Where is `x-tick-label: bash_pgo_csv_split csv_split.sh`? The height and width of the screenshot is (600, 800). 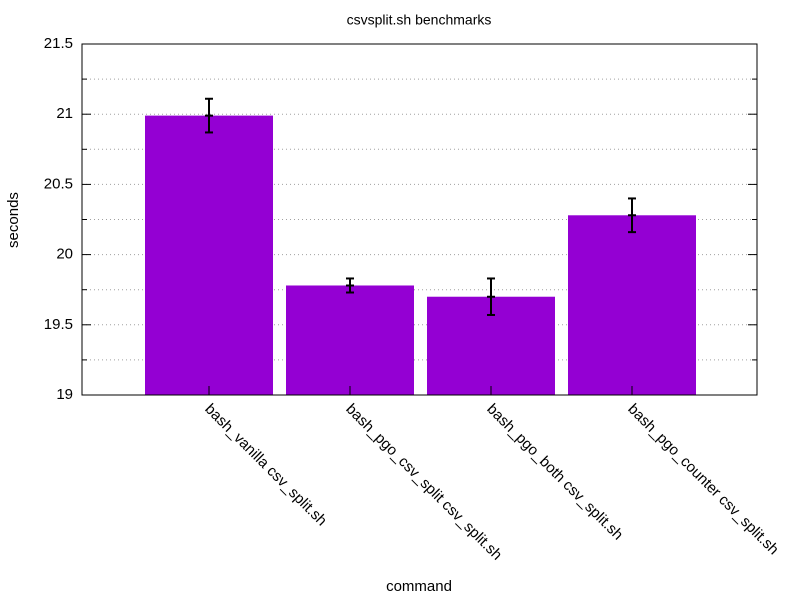 x-tick-label: bash_pgo_csv_split csv_split.sh is located at coordinates (423, 482).